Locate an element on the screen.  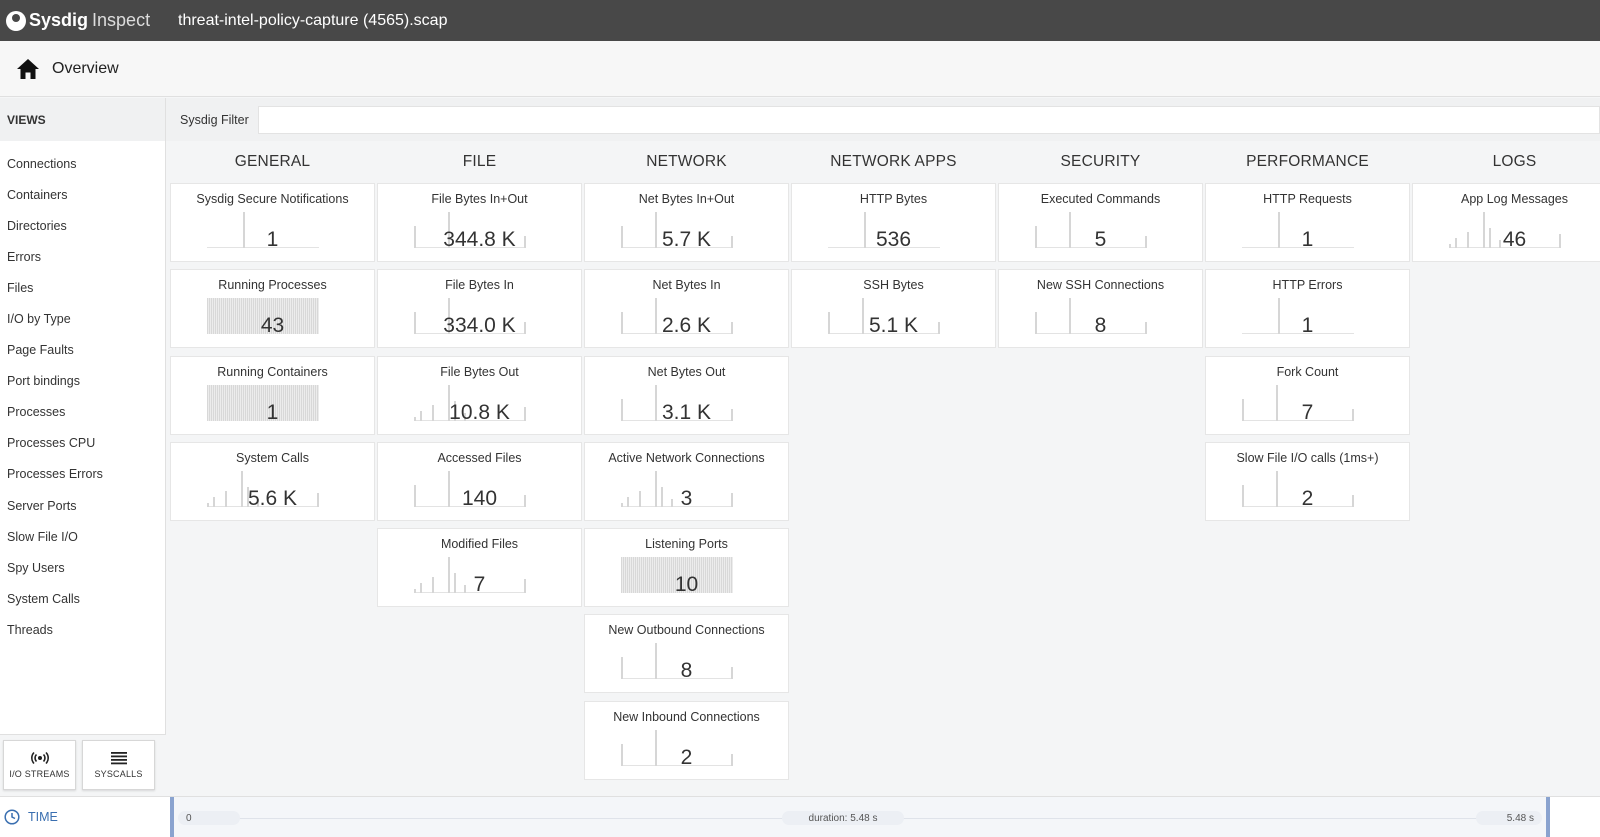
tile-value: 3.1 K is located at coordinates (686, 412).